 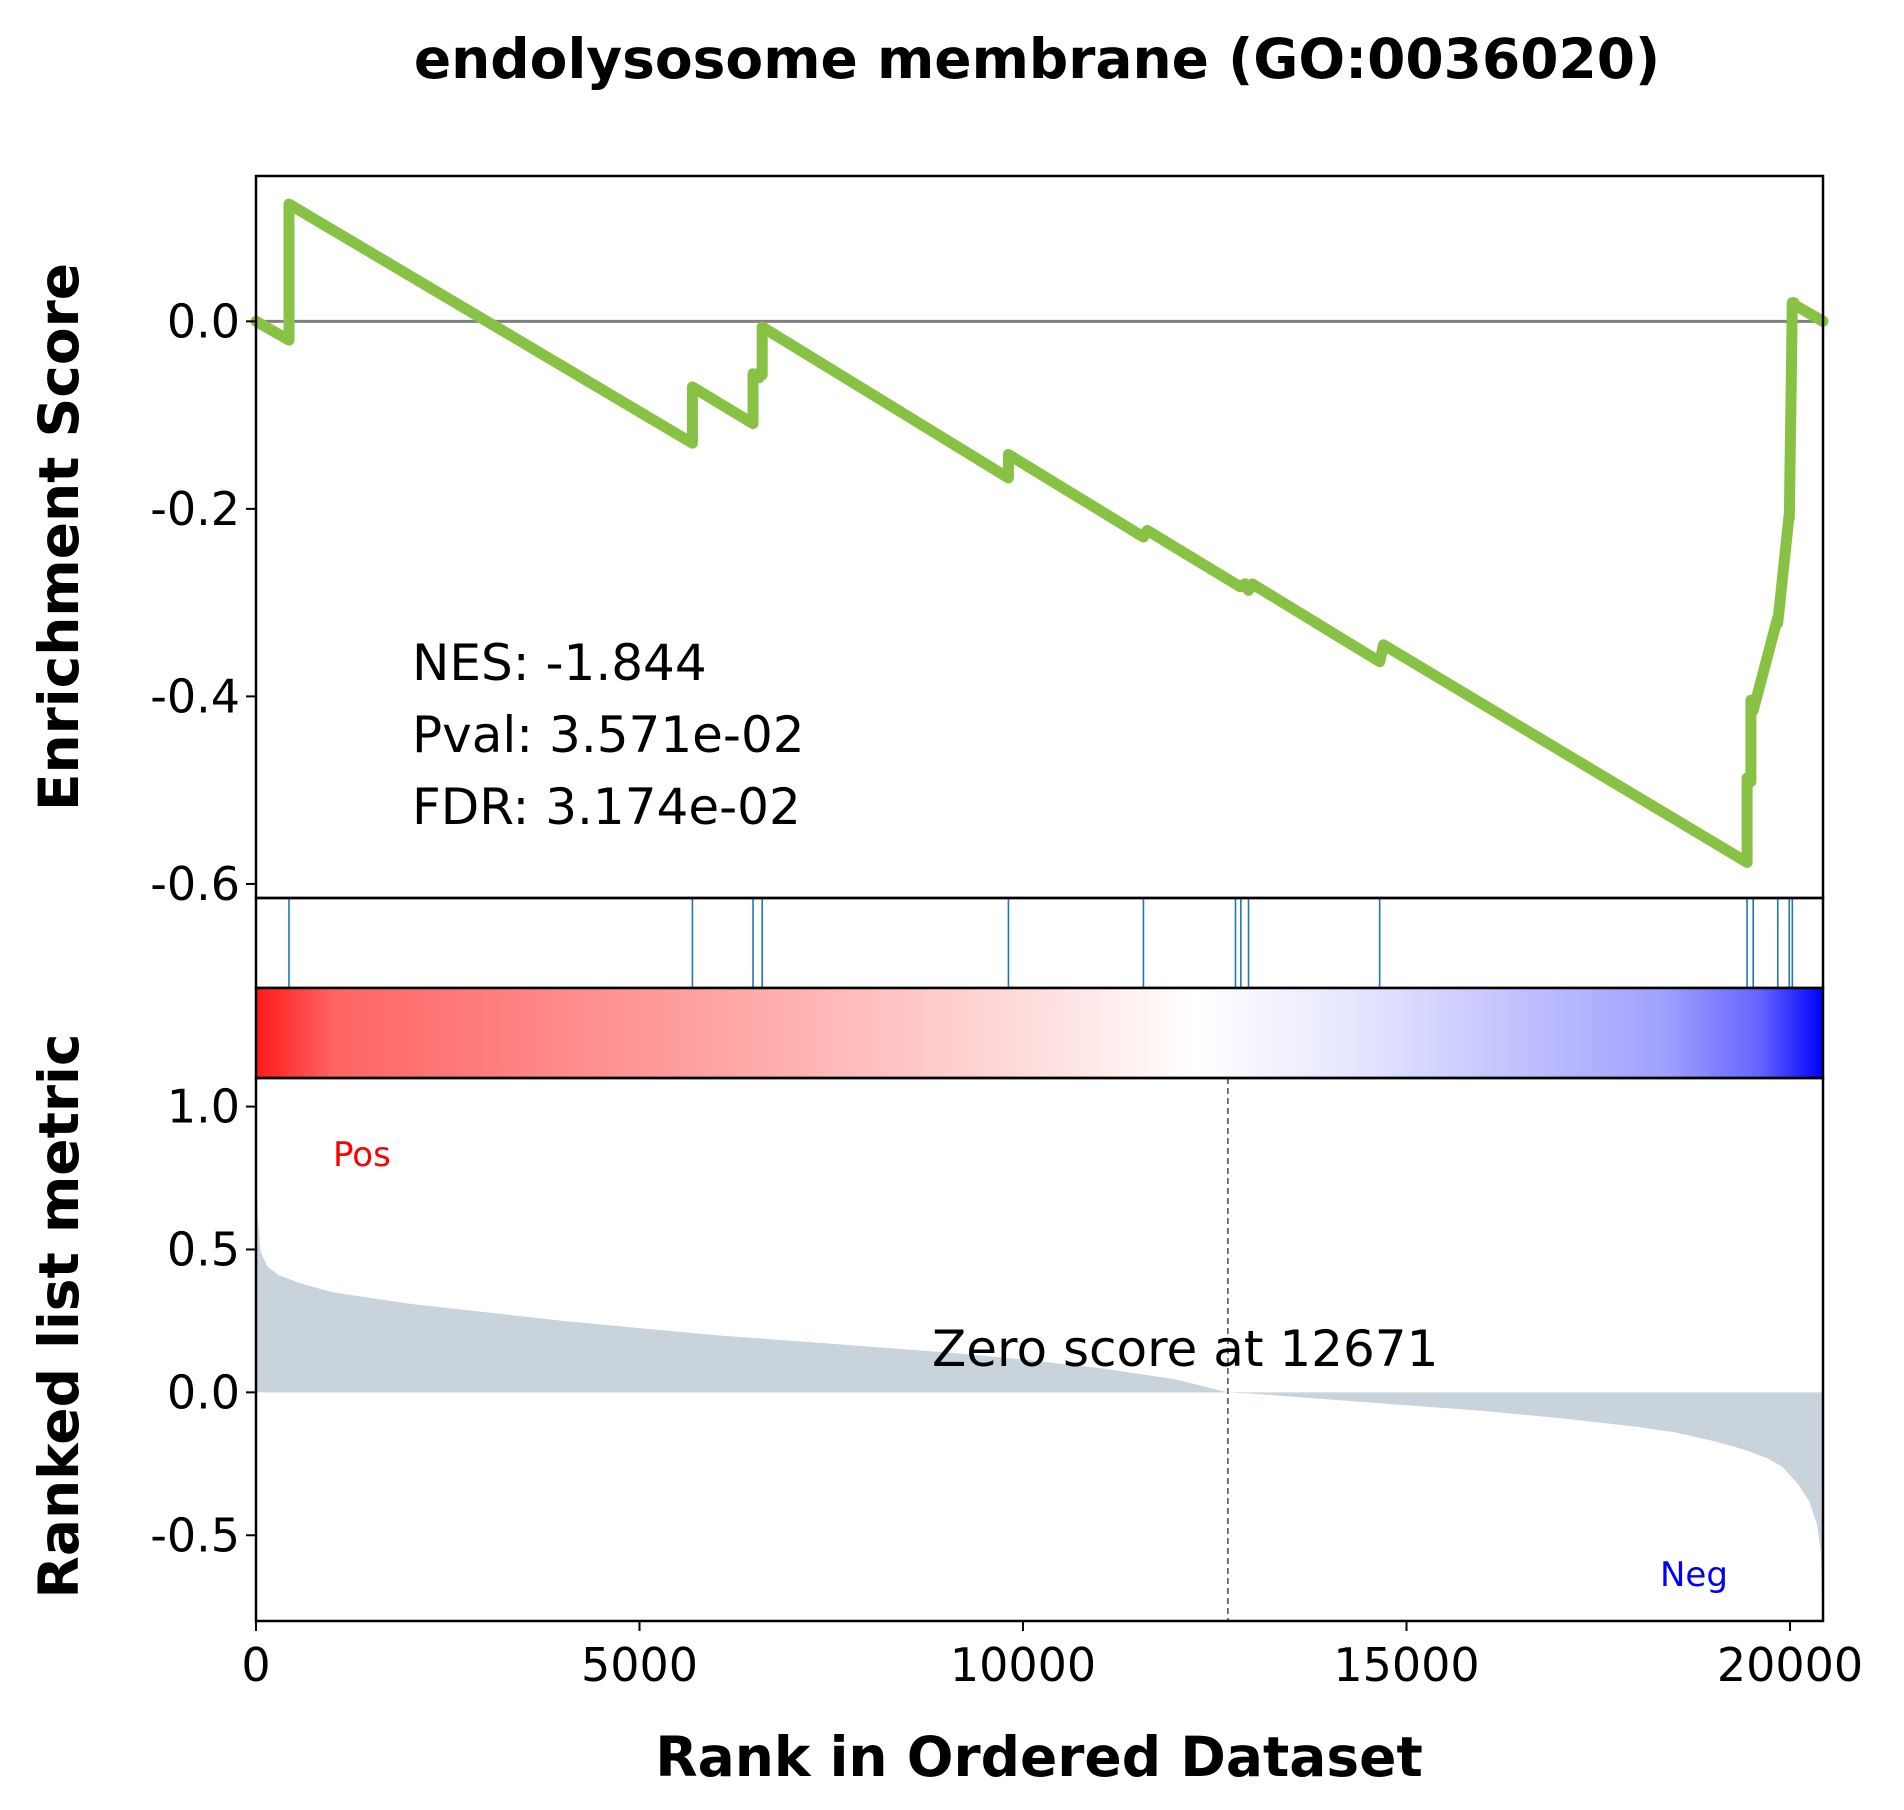 What do you see at coordinates (1023, 1665) in the screenshot?
I see `x-tick-label: 10000` at bounding box center [1023, 1665].